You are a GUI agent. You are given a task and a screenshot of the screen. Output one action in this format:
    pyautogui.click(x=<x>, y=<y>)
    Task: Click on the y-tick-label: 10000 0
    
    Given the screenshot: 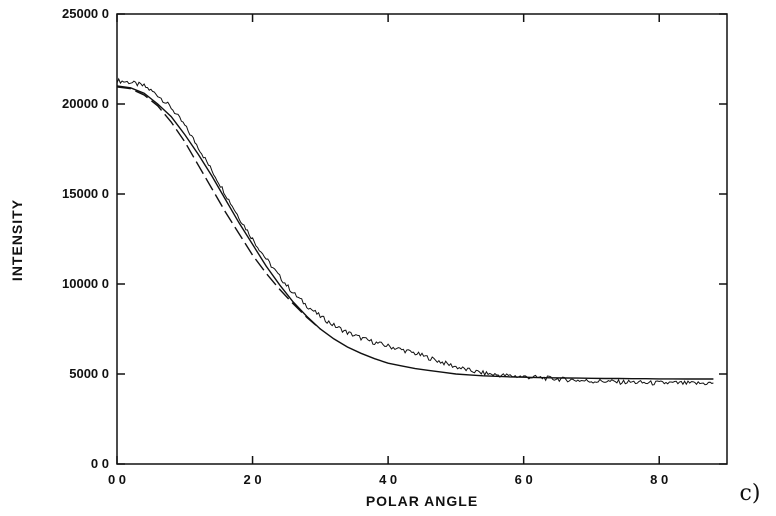 What is the action you would take?
    pyautogui.click(x=85, y=283)
    